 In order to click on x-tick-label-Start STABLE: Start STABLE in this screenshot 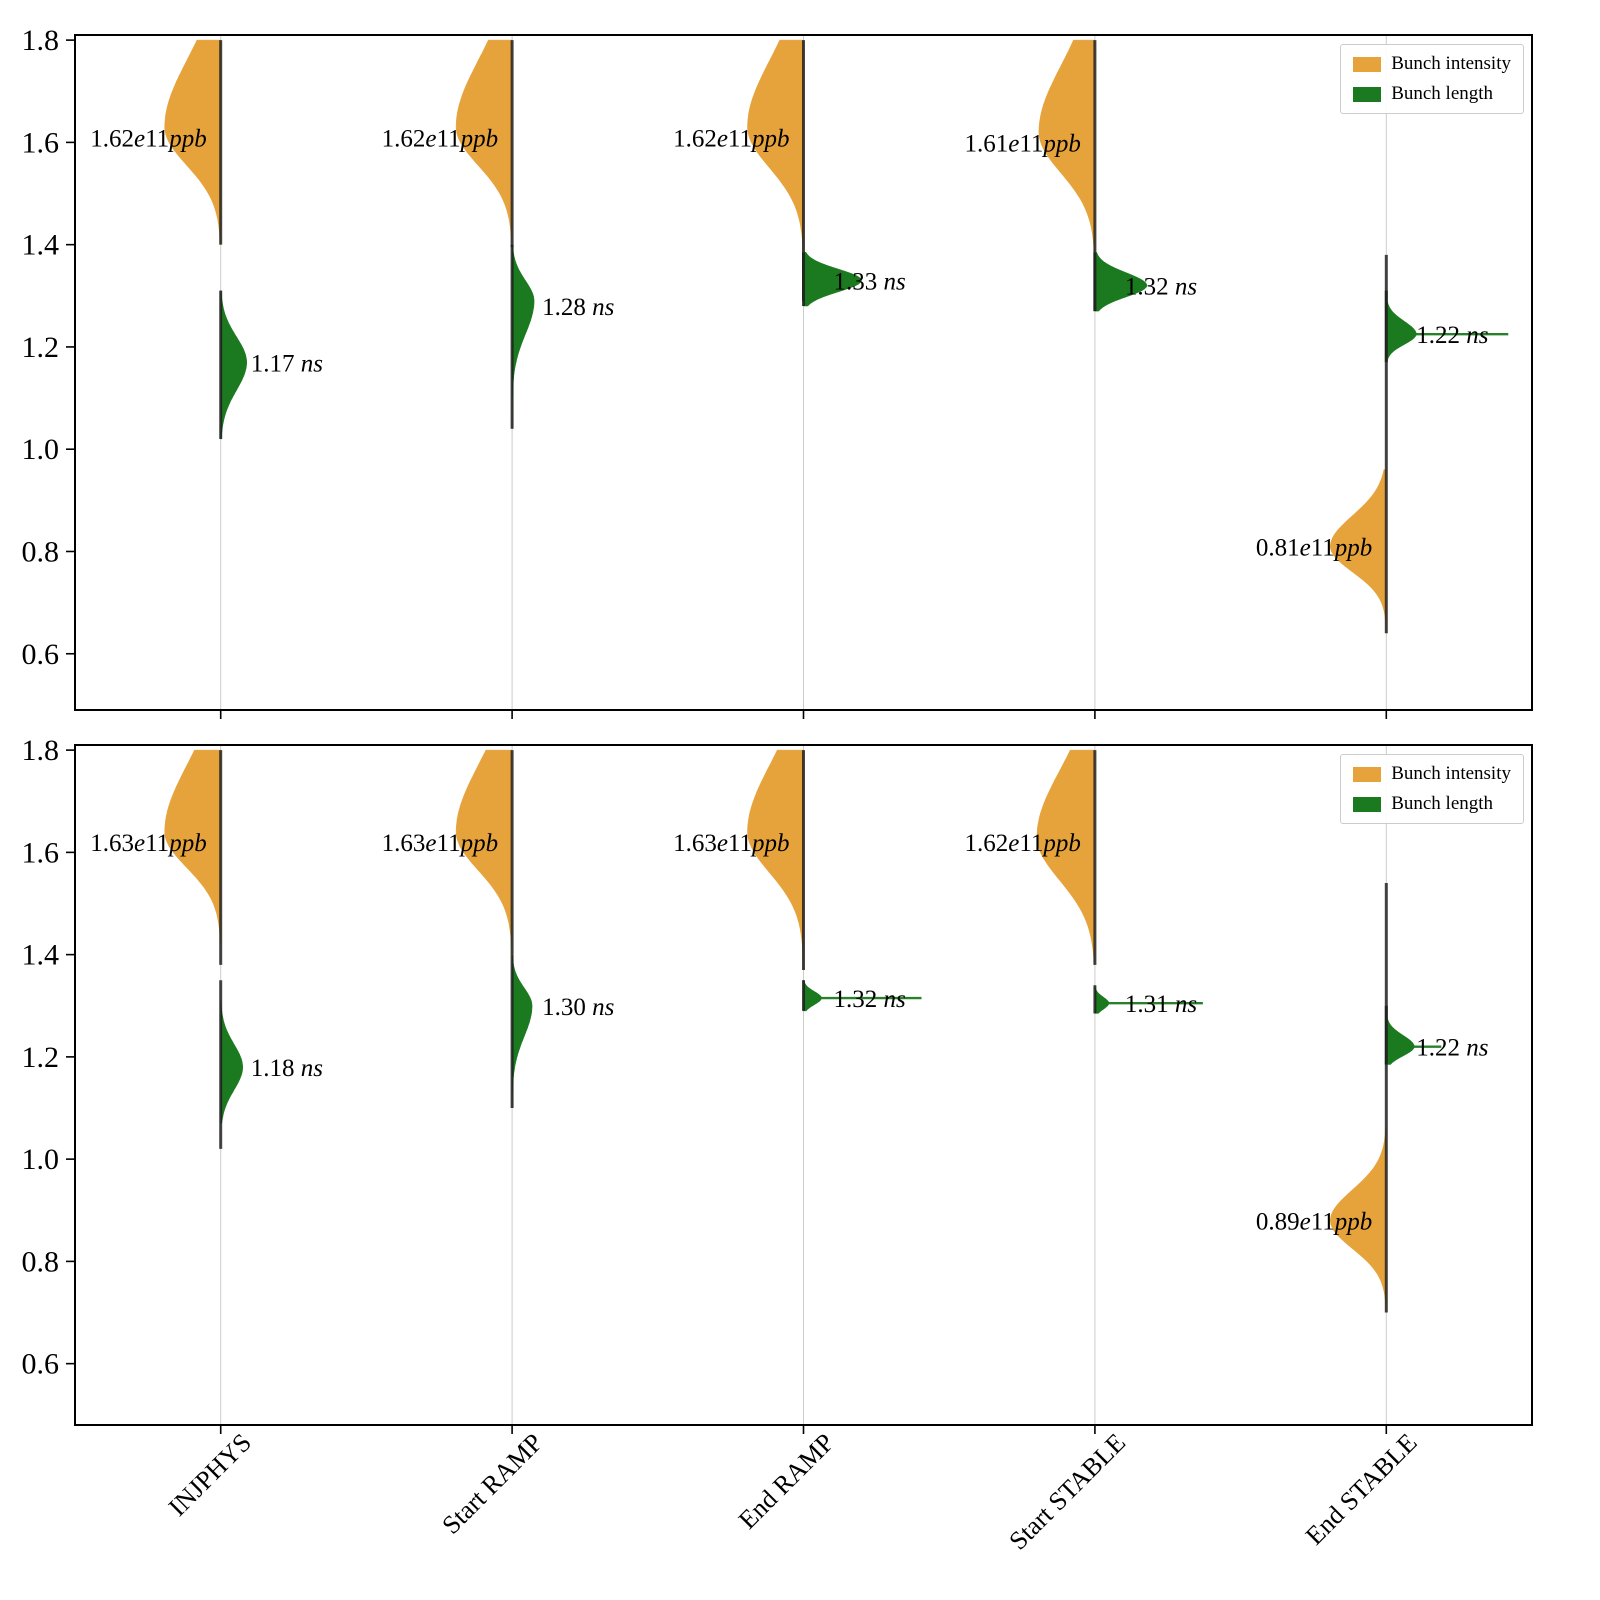, I will do `click(1067, 1492)`.